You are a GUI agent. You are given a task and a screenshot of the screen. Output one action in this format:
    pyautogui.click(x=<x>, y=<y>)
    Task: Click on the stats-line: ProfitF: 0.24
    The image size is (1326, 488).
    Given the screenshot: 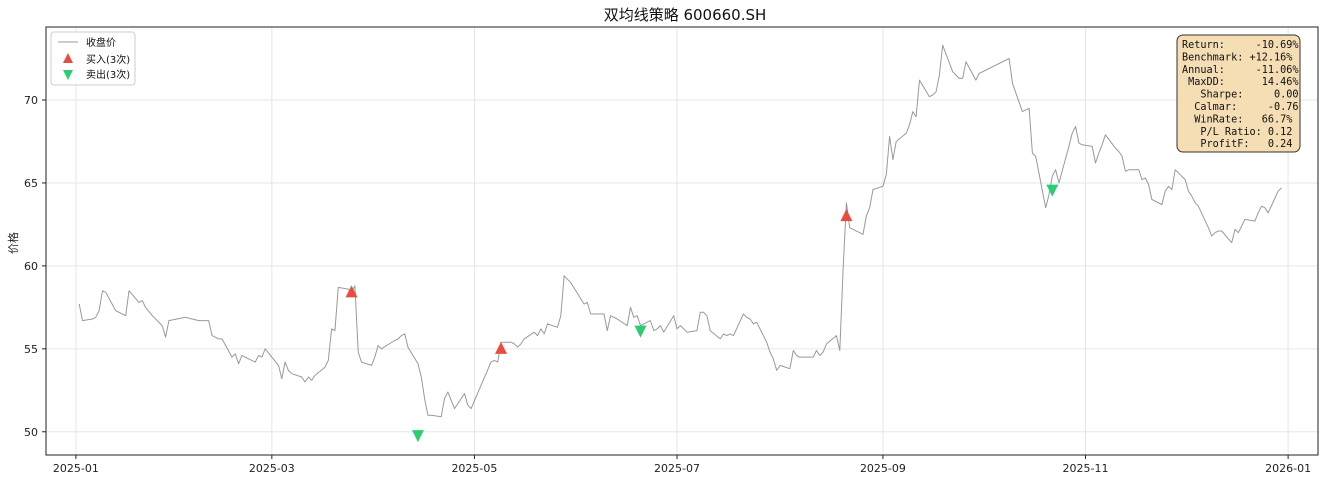 What is the action you would take?
    pyautogui.click(x=1237, y=144)
    